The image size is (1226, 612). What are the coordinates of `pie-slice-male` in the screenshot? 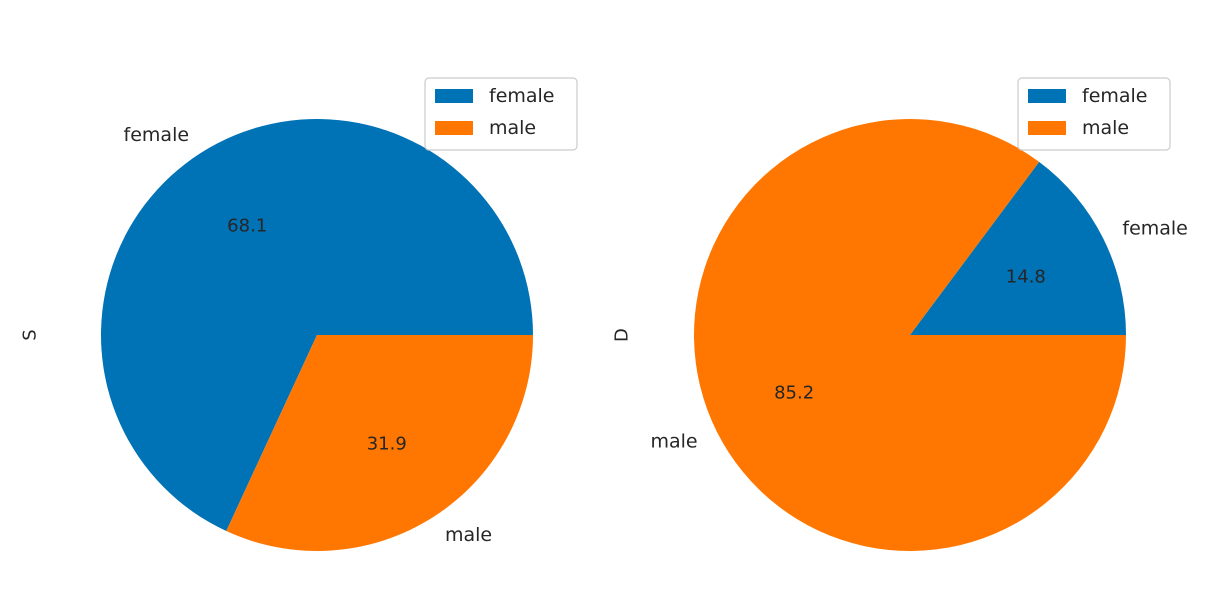 It's located at (380, 443).